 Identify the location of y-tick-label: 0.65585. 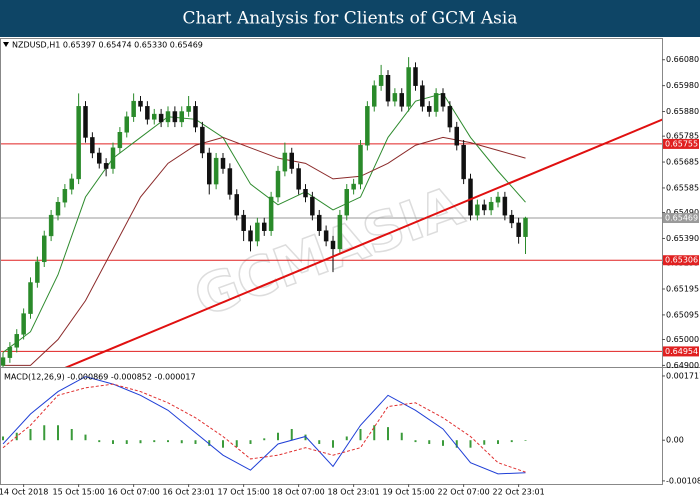
(682, 187).